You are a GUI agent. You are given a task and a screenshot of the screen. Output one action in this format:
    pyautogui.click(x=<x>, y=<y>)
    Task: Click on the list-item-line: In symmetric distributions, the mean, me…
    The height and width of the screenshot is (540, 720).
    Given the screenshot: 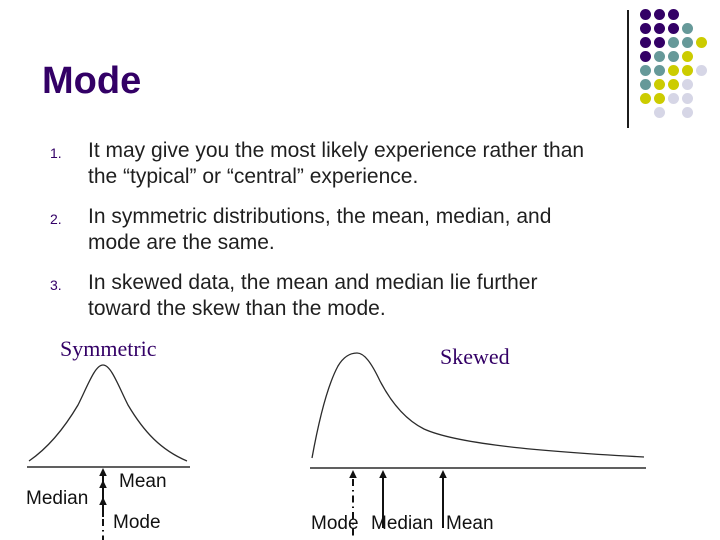 What is the action you would take?
    pyautogui.click(x=320, y=216)
    